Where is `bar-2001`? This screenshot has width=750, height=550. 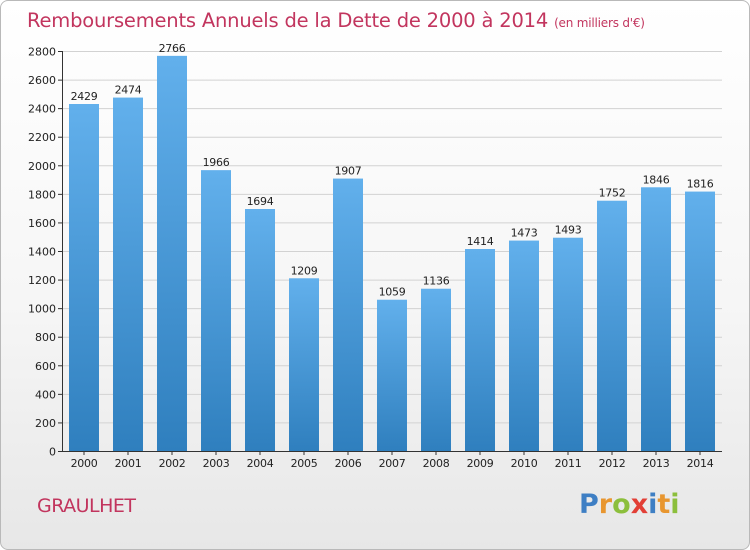
bar-2001 is located at coordinates (128, 274).